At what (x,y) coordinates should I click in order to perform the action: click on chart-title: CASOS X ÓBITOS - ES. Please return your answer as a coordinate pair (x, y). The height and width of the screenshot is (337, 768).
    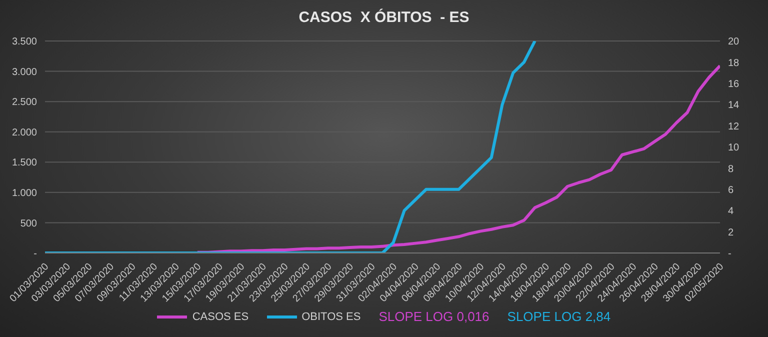
    Looking at the image, I should click on (384, 18).